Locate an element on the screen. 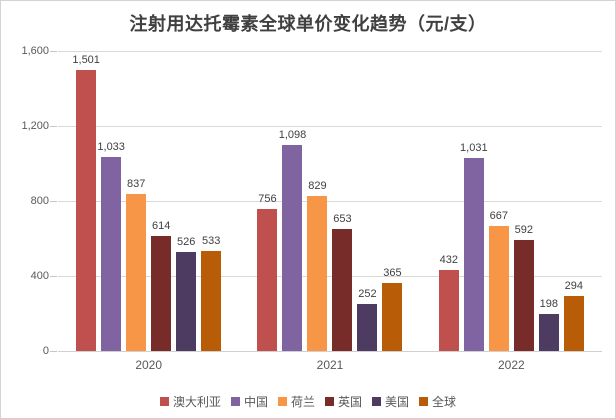 The width and height of the screenshot is (616, 419). data-label: 533 is located at coordinates (211, 241).